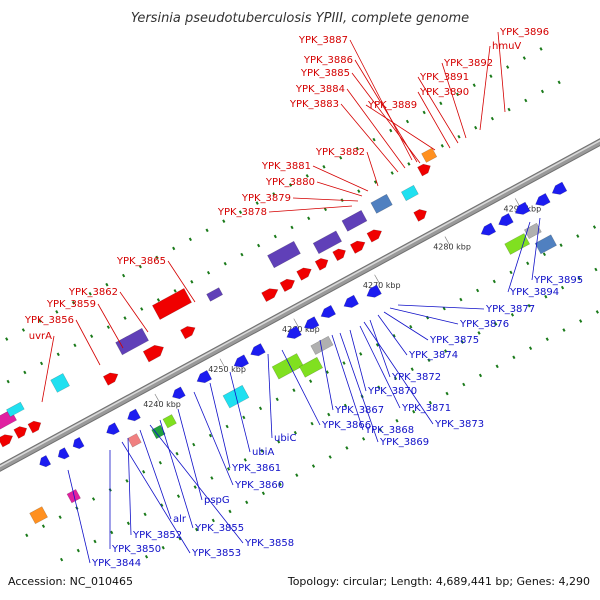 The height and width of the screenshot is (600, 600). I want to click on forward-gene-label: YPK_3859, so click(71, 304).